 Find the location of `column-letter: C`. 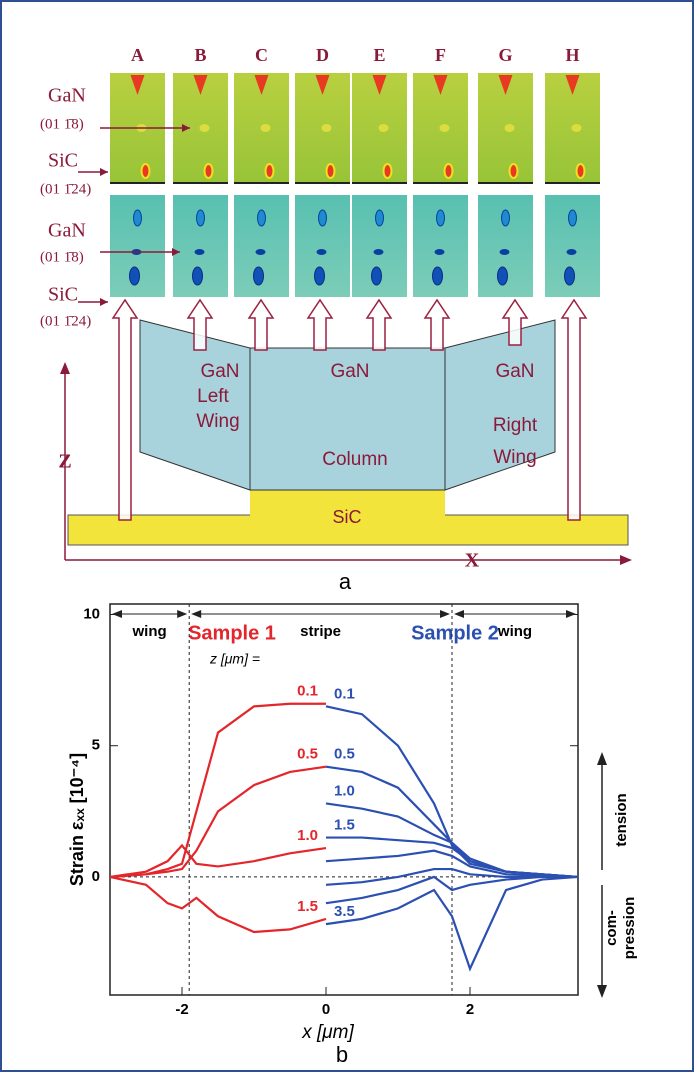

column-letter: C is located at coordinates (261, 55).